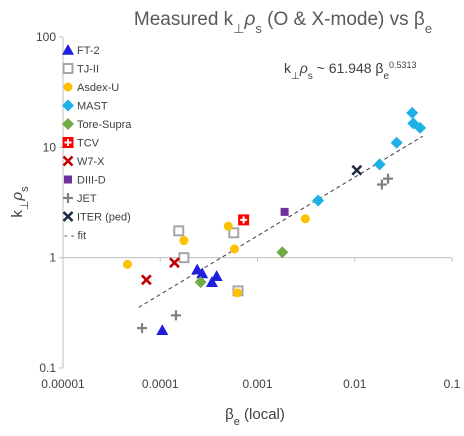  What do you see at coordinates (50, 147) in the screenshot?
I see `y-tick-label: 10` at bounding box center [50, 147].